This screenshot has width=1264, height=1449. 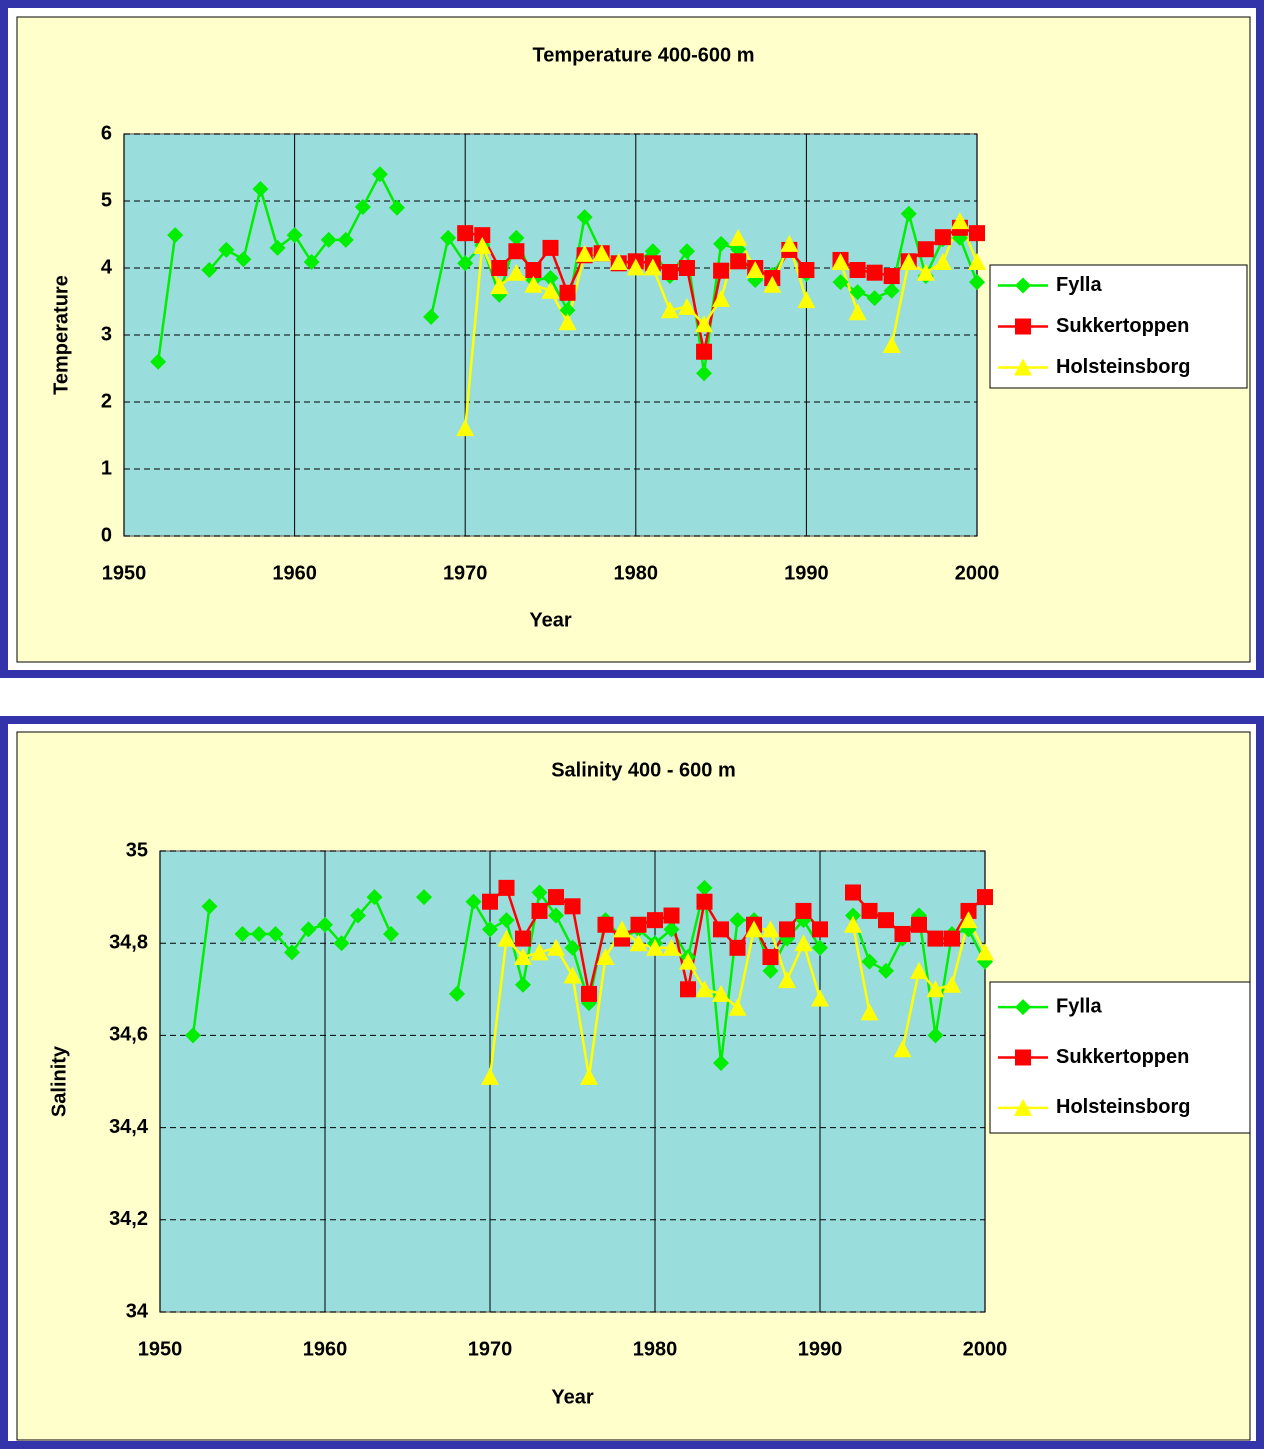 I want to click on legend-label: Holsteinsborg, so click(x=1123, y=1107).